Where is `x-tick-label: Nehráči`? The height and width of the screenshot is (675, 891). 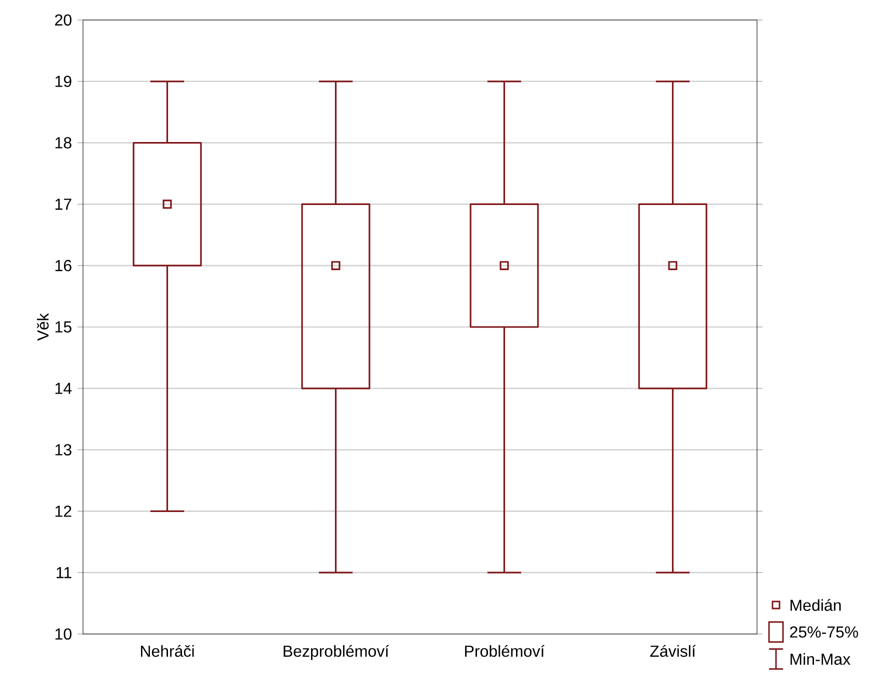 x-tick-label: Nehráči is located at coordinates (167, 650).